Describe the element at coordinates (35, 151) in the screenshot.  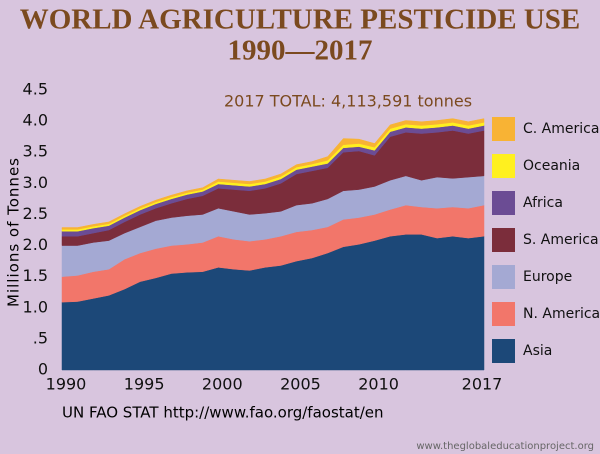
I see `y-tick-label: 3.5` at that location.